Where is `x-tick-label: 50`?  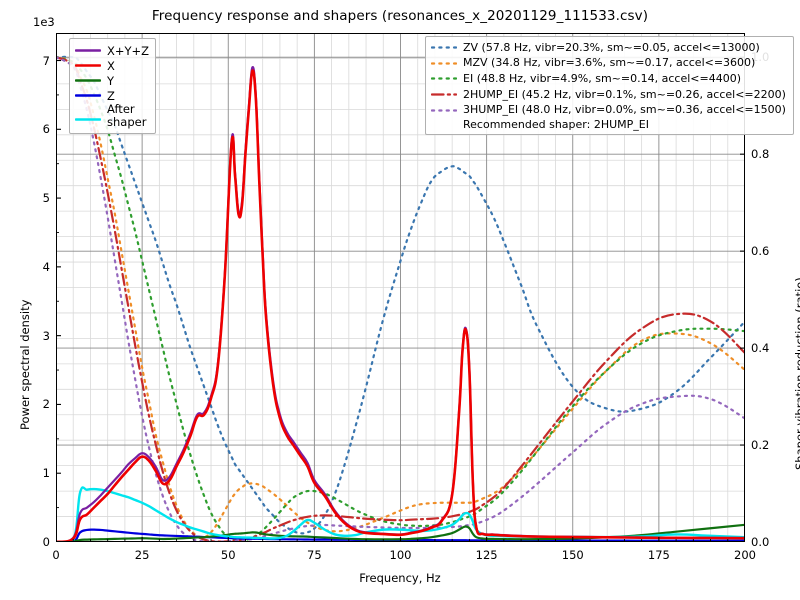 x-tick-label: 50 is located at coordinates (228, 555).